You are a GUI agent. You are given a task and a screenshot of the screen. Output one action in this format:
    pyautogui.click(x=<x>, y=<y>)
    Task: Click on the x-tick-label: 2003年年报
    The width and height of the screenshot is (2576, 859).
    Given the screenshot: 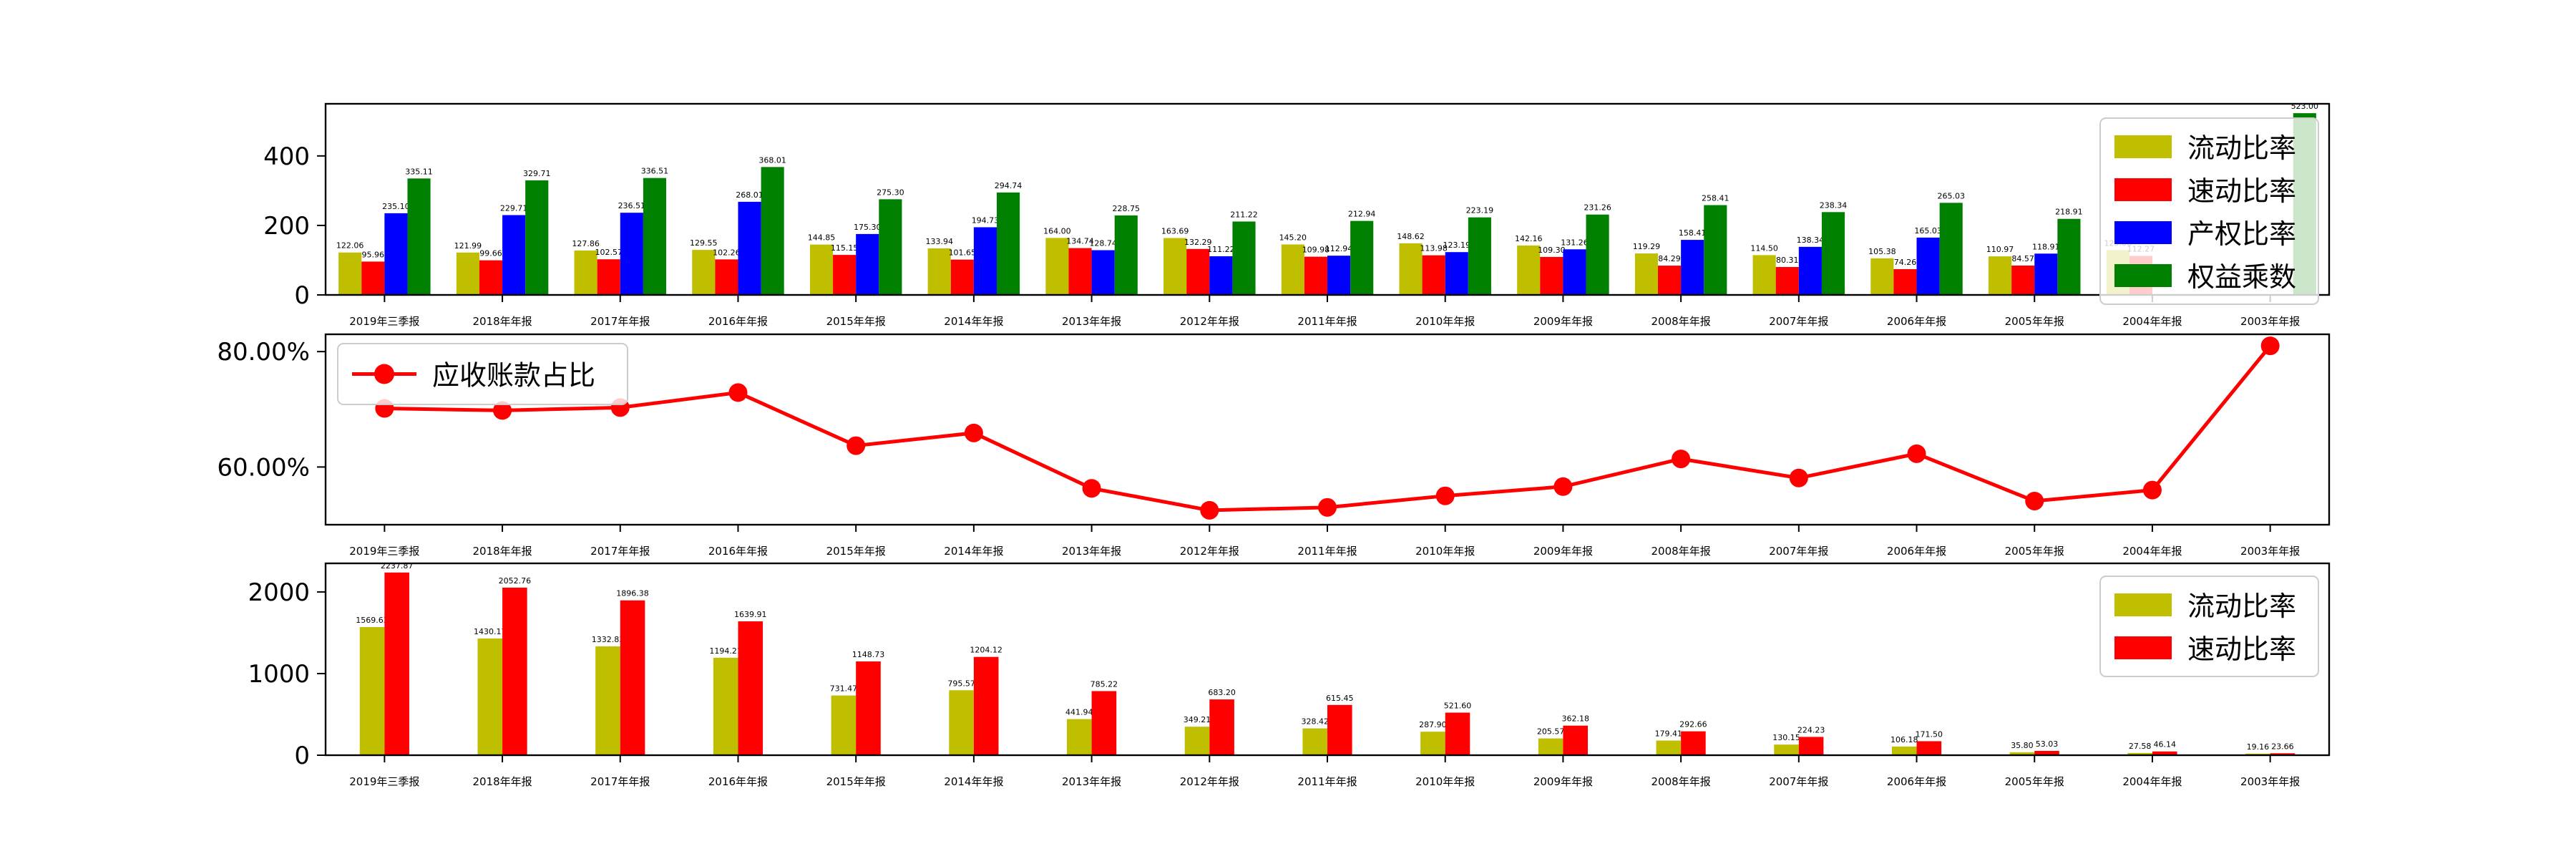 What is the action you would take?
    pyautogui.click(x=2270, y=551)
    